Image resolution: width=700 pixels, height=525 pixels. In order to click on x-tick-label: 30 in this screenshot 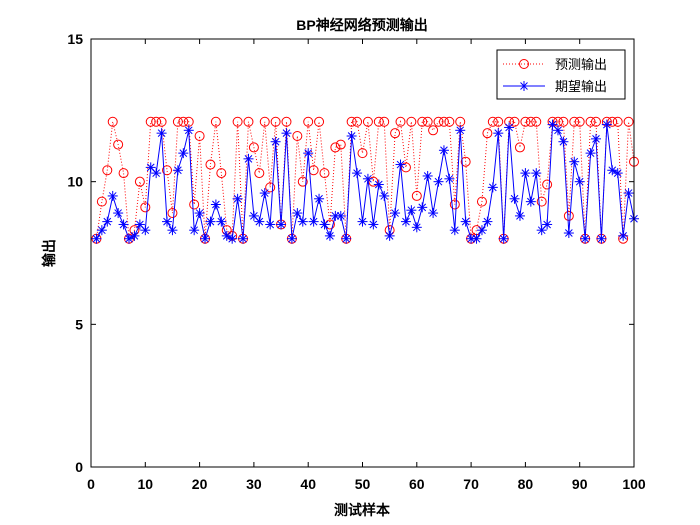, I will do `click(254, 484)`.